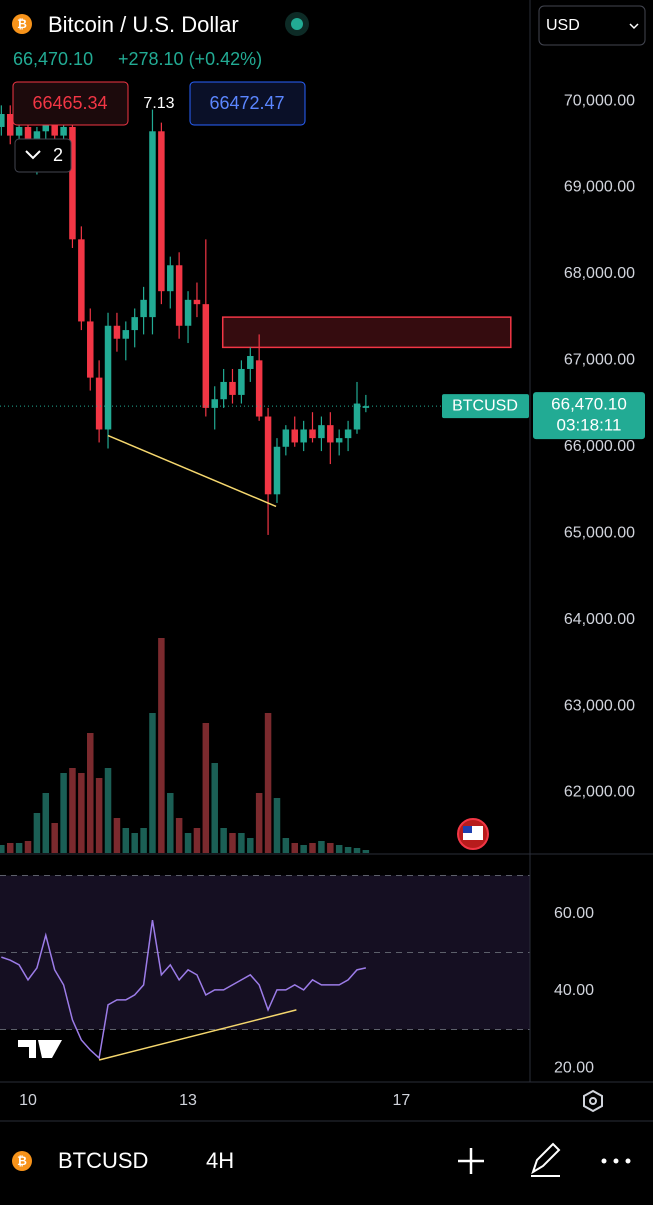 This screenshot has height=1205, width=653. I want to click on settings-icon, so click(593, 1101).